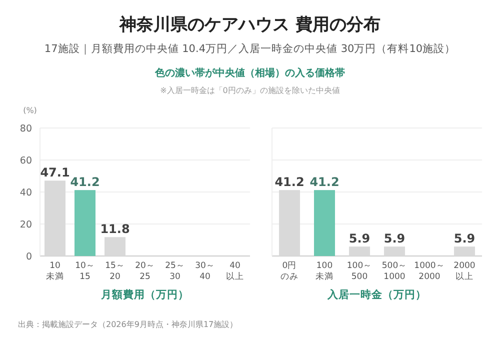 This screenshot has width=500, height=348. I want to click on source-note: 出典：掲載施設データ（2026年9月時点・神奈川県17施設）, so click(128, 324).